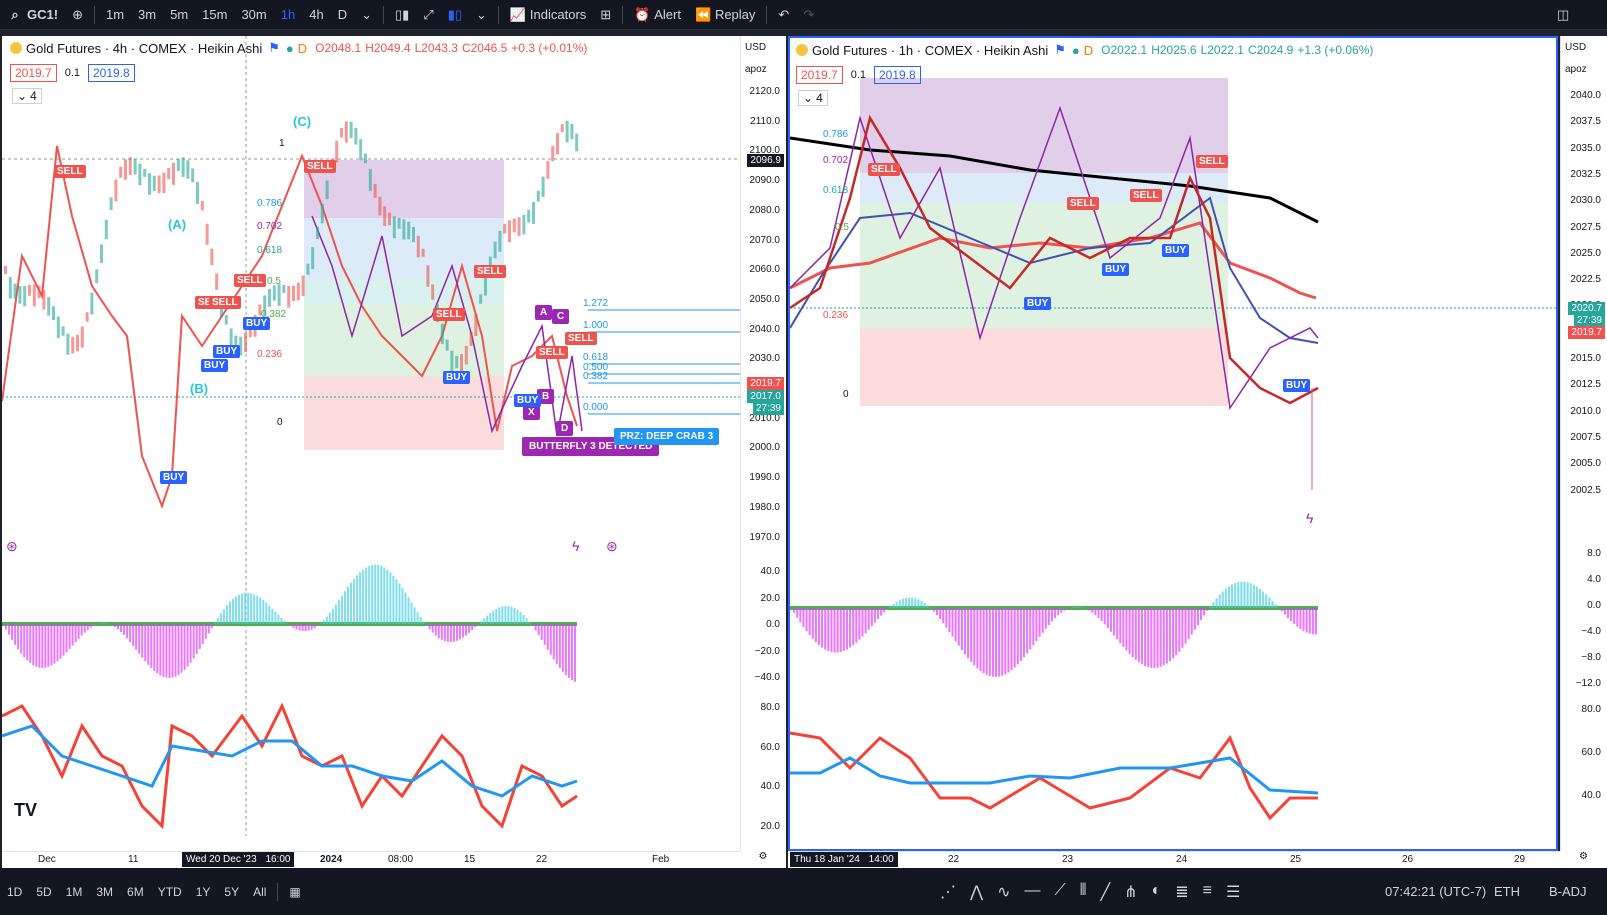 Image resolution: width=1607 pixels, height=915 pixels. Describe the element at coordinates (33, 73) in the screenshot. I see `left-bid: 2019.7` at that location.